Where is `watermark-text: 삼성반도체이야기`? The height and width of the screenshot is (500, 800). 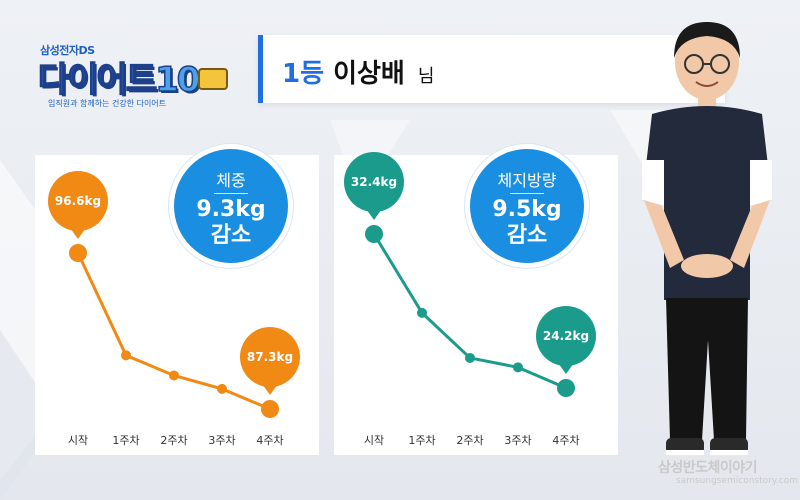 watermark-text: 삼성반도체이야기 is located at coordinates (708, 468).